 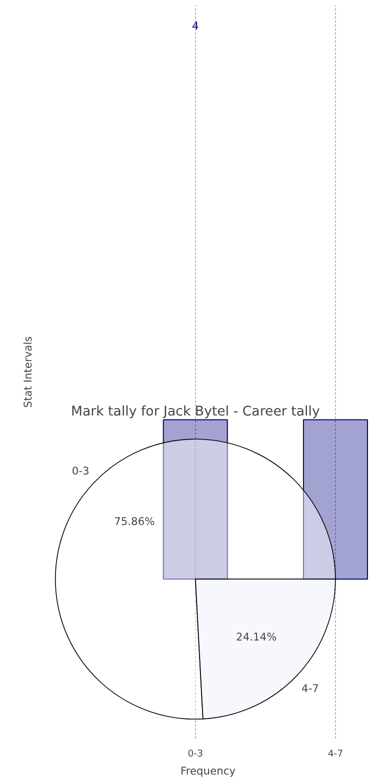 What do you see at coordinates (195, 412) in the screenshot?
I see `chart-title: Mark tally for Jack Bytel - Career tally` at bounding box center [195, 412].